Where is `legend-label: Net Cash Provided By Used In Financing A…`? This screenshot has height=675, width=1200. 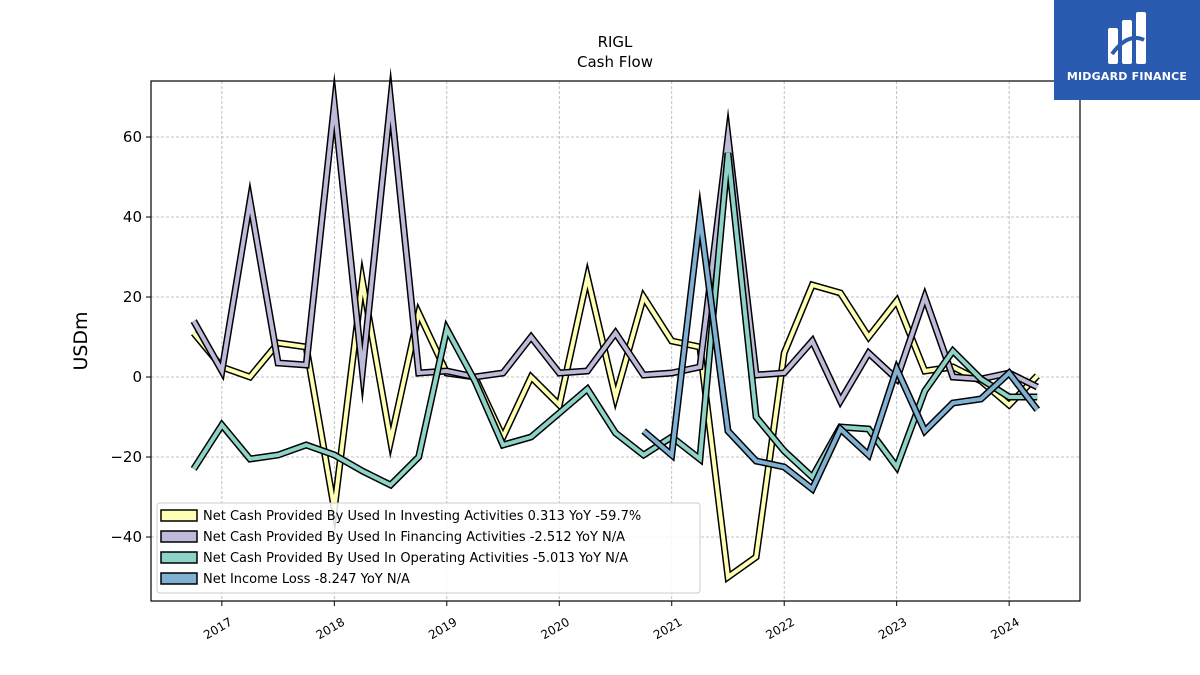
legend-label: Net Cash Provided By Used In Financing A… is located at coordinates (414, 537).